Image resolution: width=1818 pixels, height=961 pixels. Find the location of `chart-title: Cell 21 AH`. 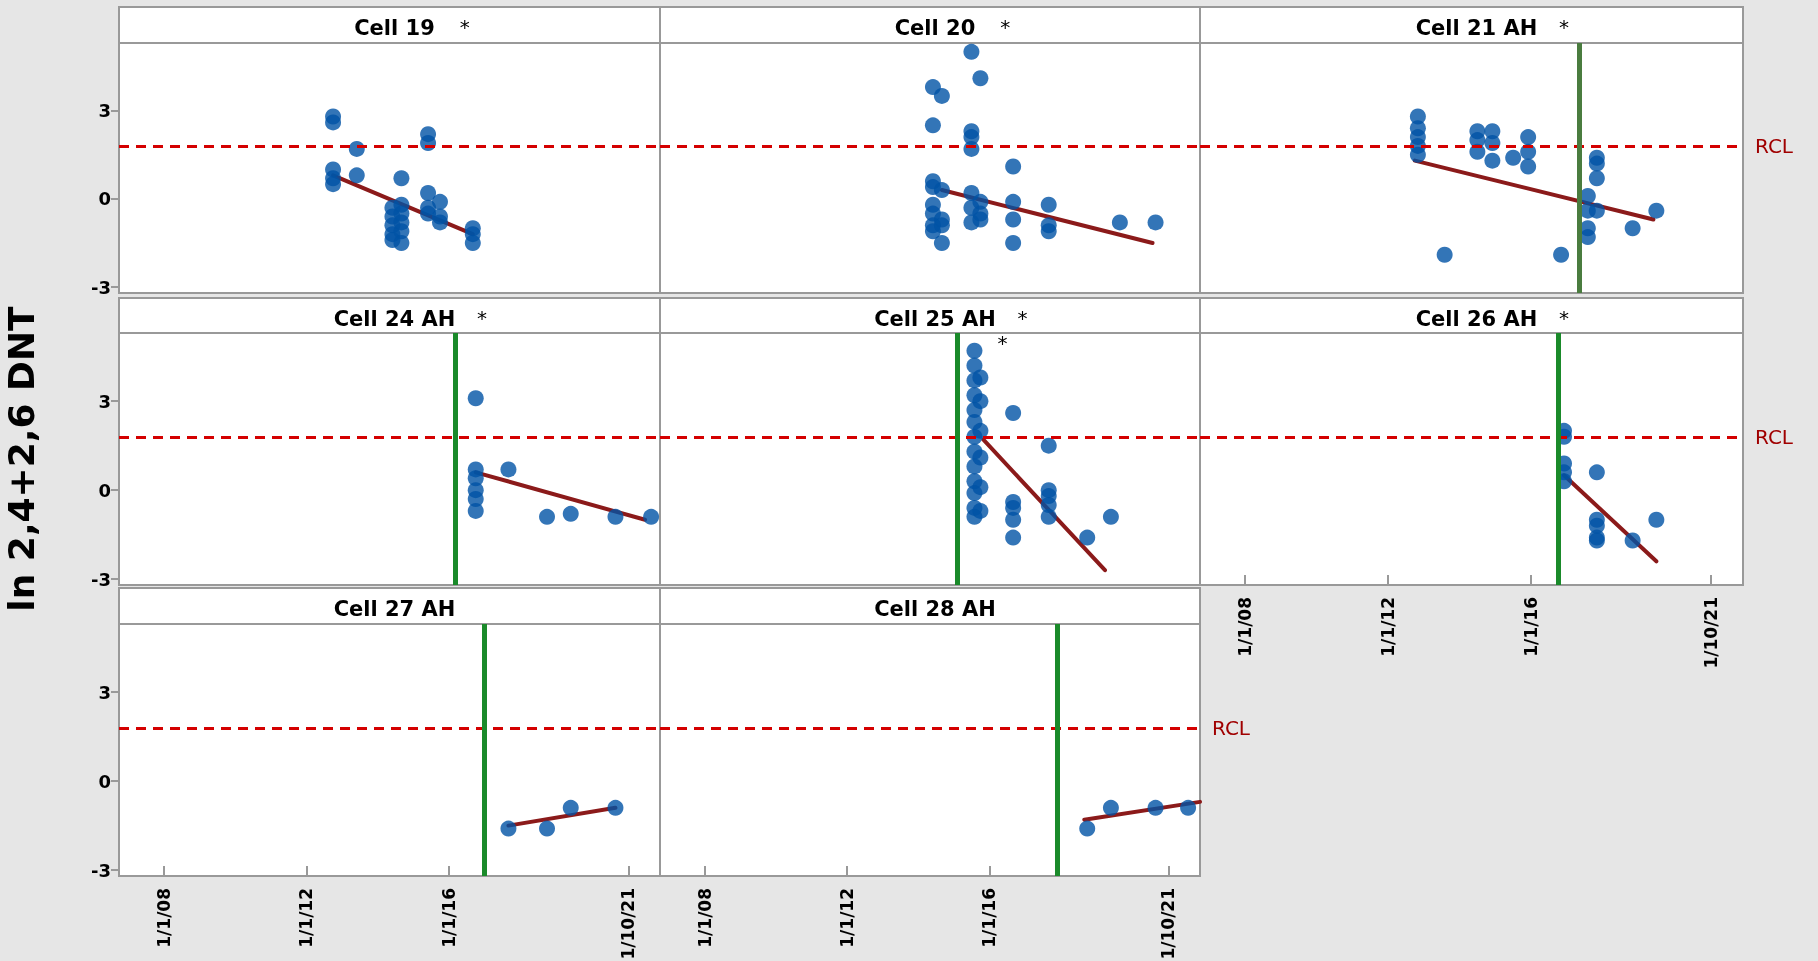

chart-title: Cell 21 AH is located at coordinates (1476, 27).